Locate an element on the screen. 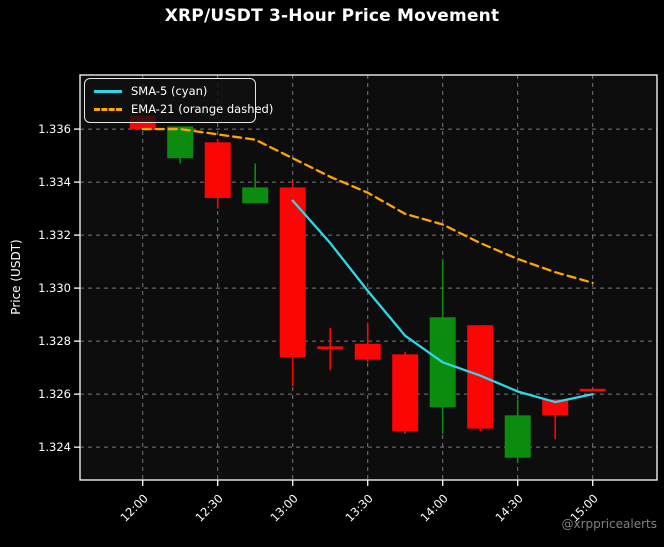 Image resolution: width=664 pixels, height=547 pixels. candle-body-13:00 is located at coordinates (292, 272).